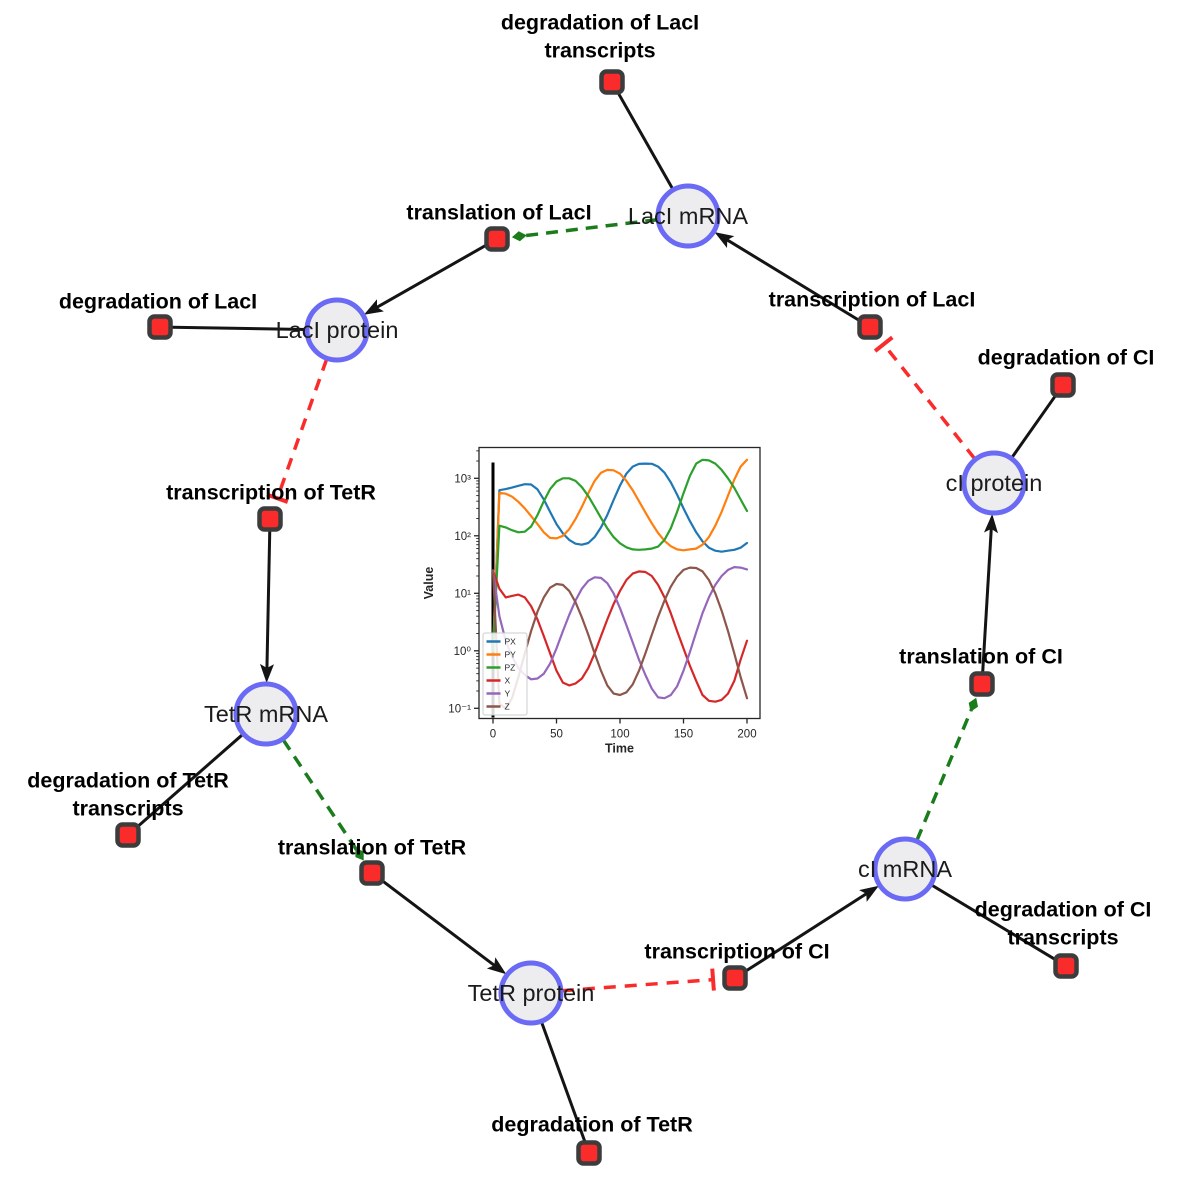 This screenshot has width=1189, height=1200. What do you see at coordinates (987, 600) in the screenshot?
I see `edge-product-tl_cI-cI_protein` at bounding box center [987, 600].